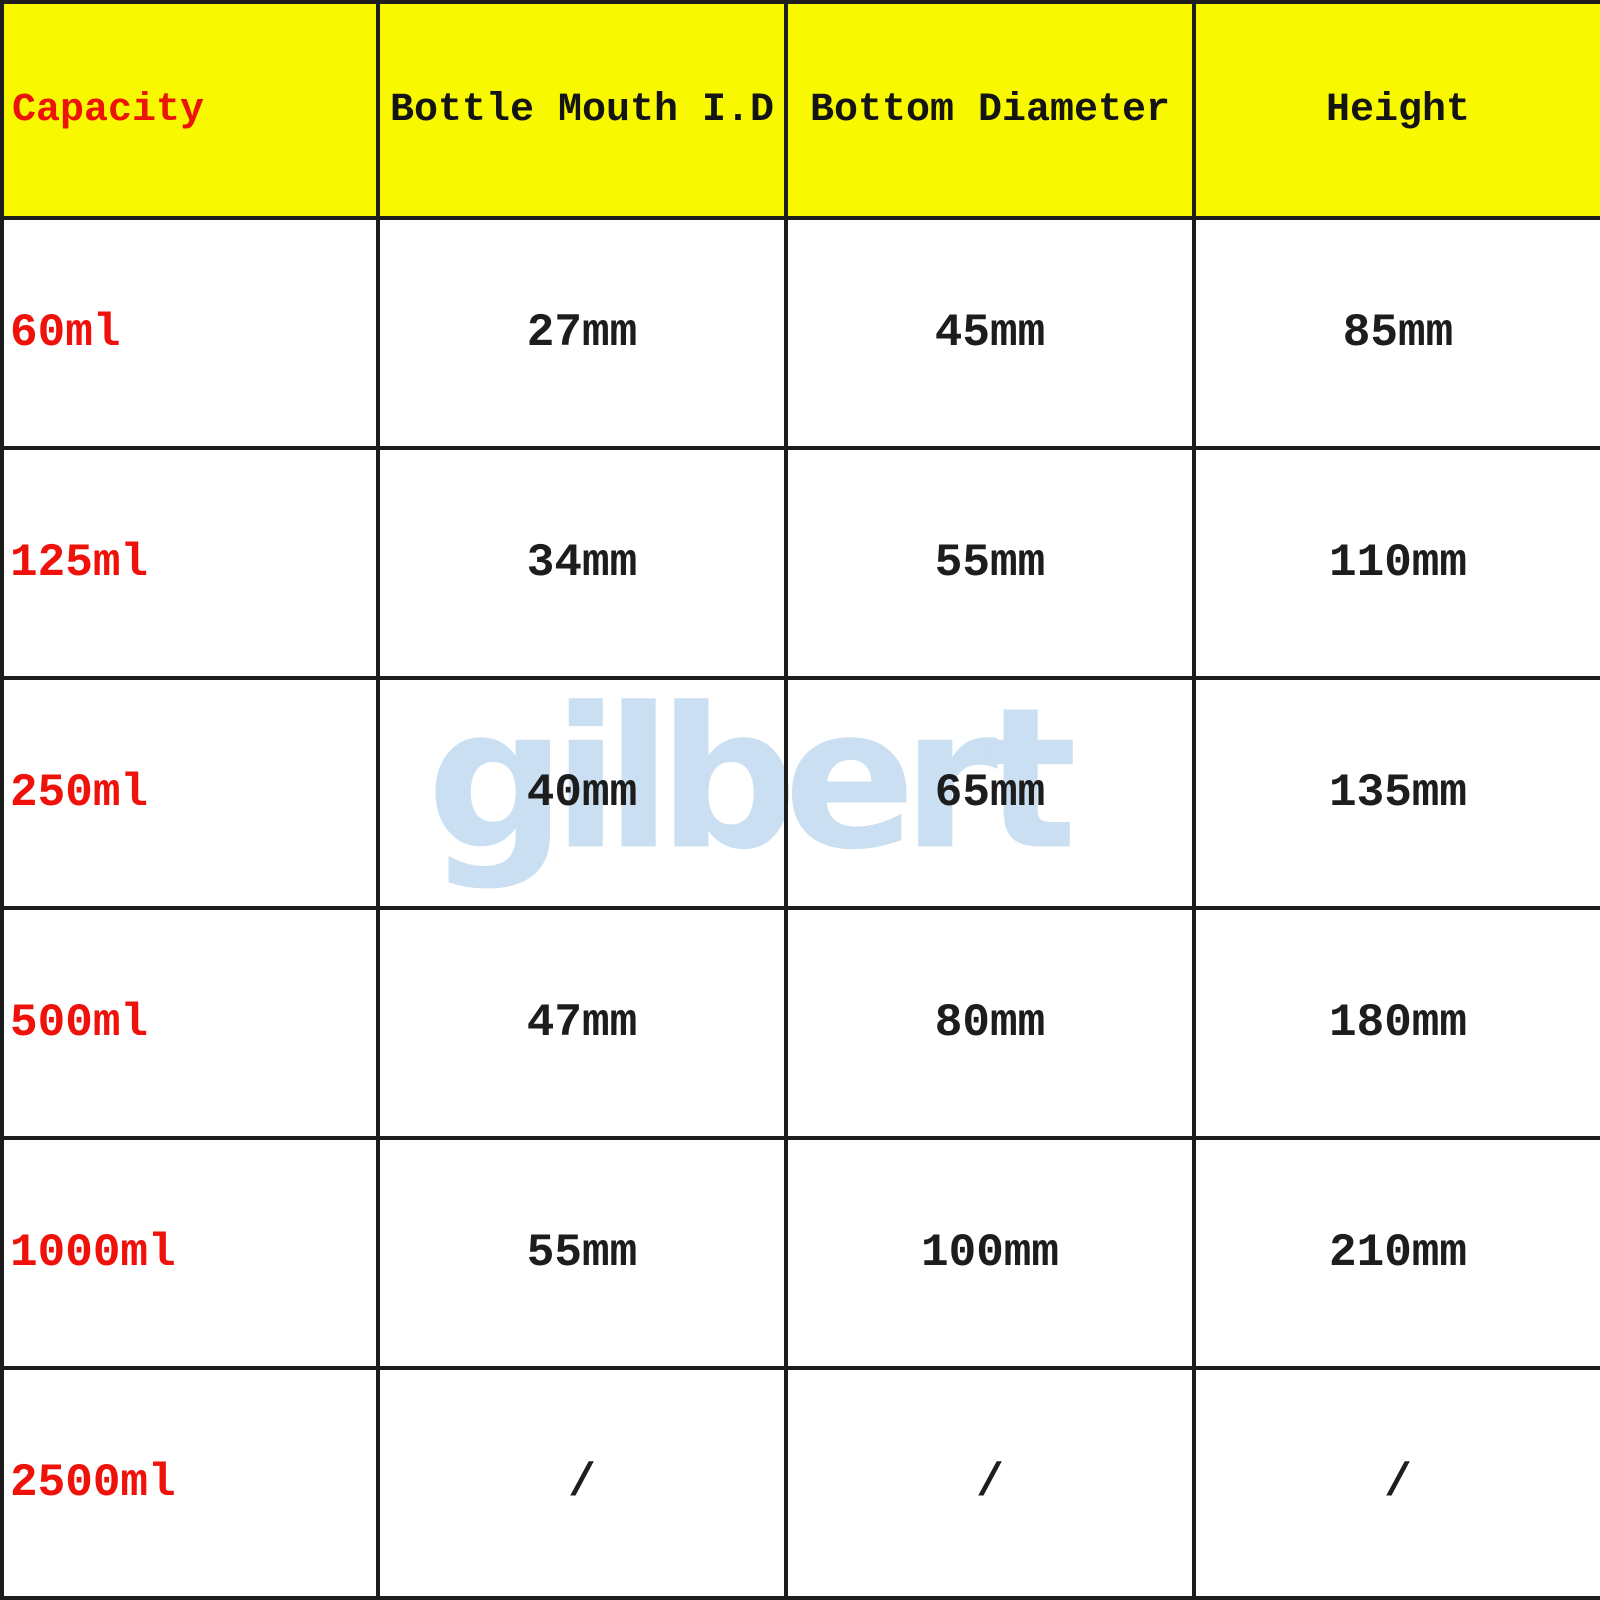 The image size is (1600, 1600). What do you see at coordinates (1396, 1483) in the screenshot?
I see `height-cell: /` at bounding box center [1396, 1483].